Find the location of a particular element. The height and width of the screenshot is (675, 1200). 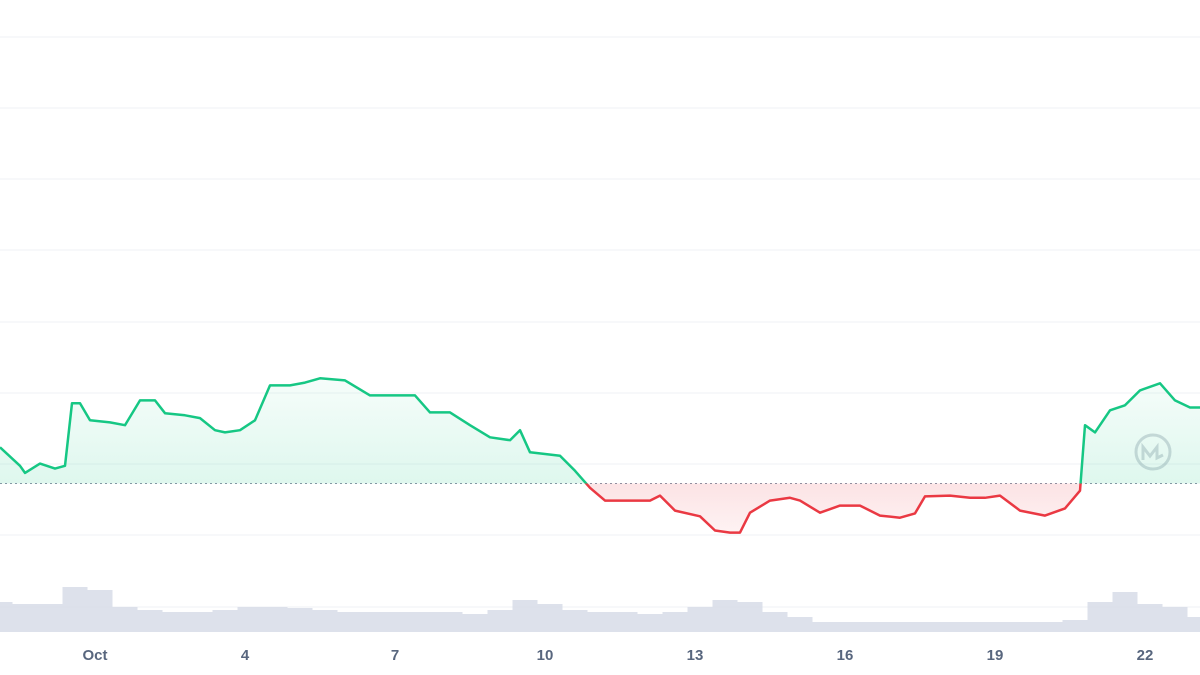

x-tick-label: 22 is located at coordinates (1145, 655).